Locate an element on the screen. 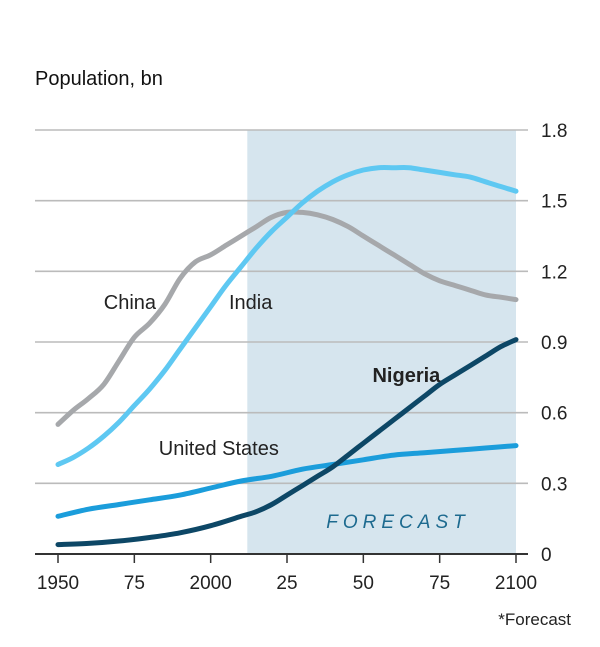  y-tick-label: 0.3 is located at coordinates (554, 484).